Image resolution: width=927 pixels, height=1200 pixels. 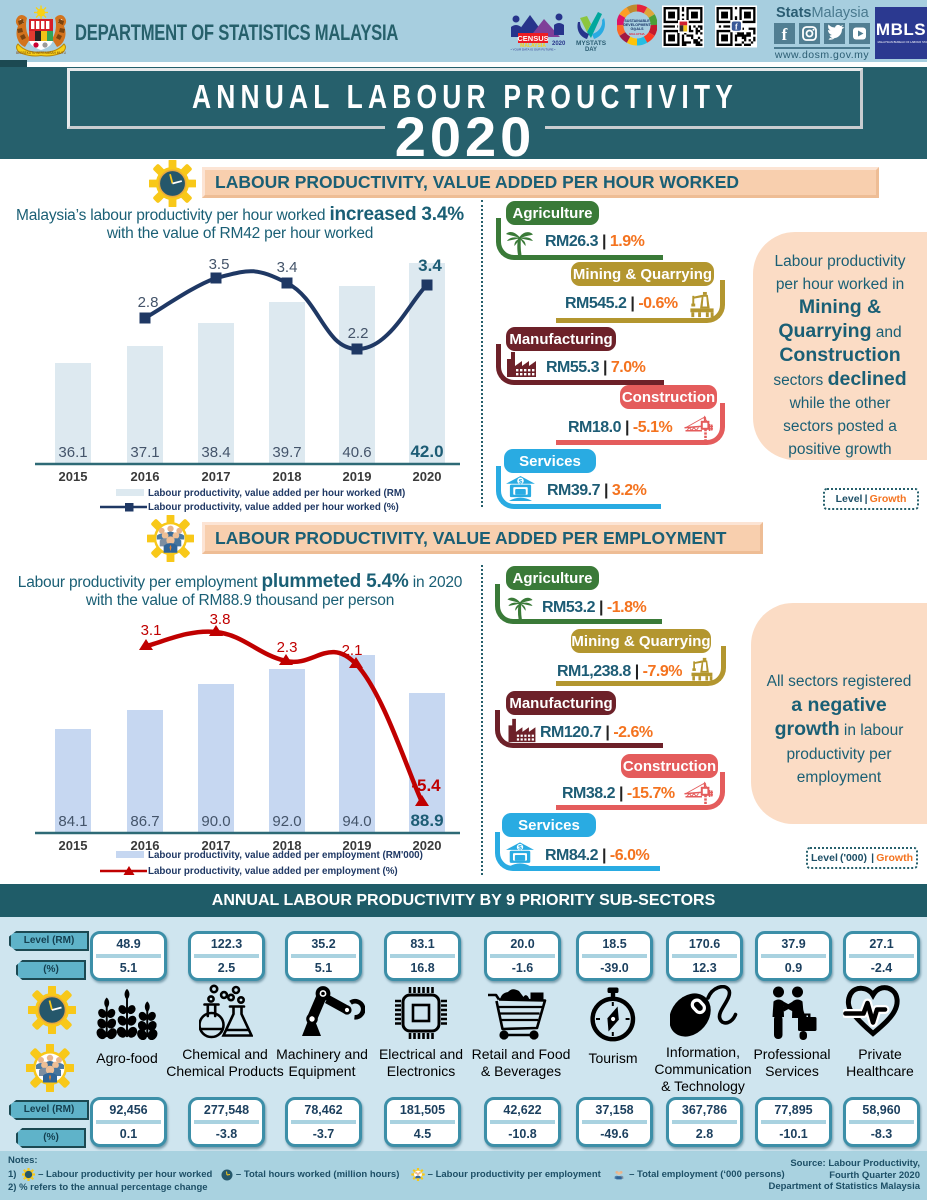 I want to click on svg-text: 86.7, so click(x=144, y=821).